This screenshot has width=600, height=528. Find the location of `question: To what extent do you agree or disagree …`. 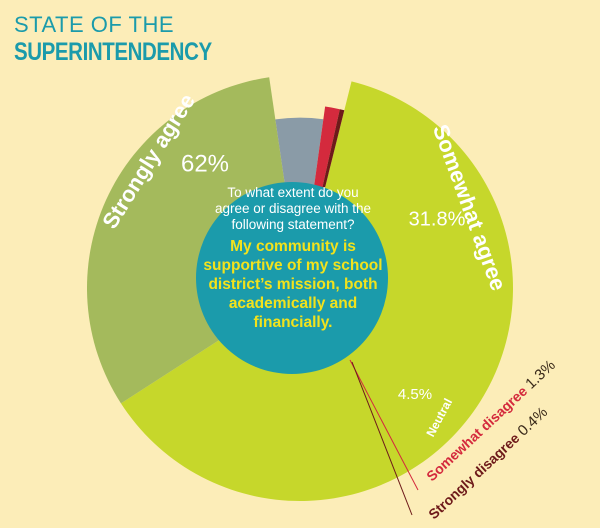

question: To what extent do you agree or disagree … is located at coordinates (293, 208).